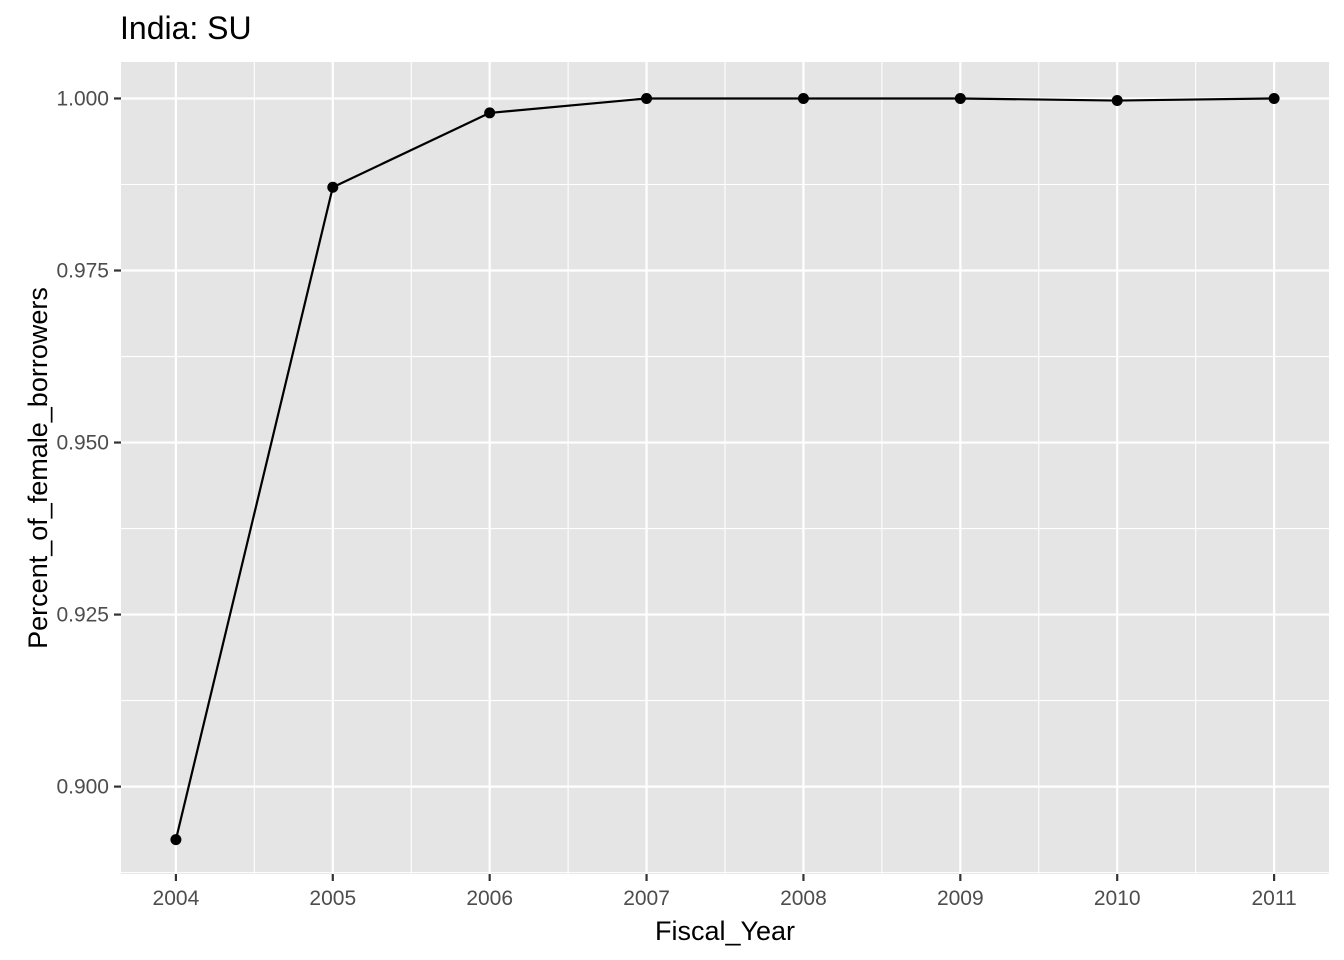  Describe the element at coordinates (803, 898) in the screenshot. I see `x-tick-label: 2008` at that location.